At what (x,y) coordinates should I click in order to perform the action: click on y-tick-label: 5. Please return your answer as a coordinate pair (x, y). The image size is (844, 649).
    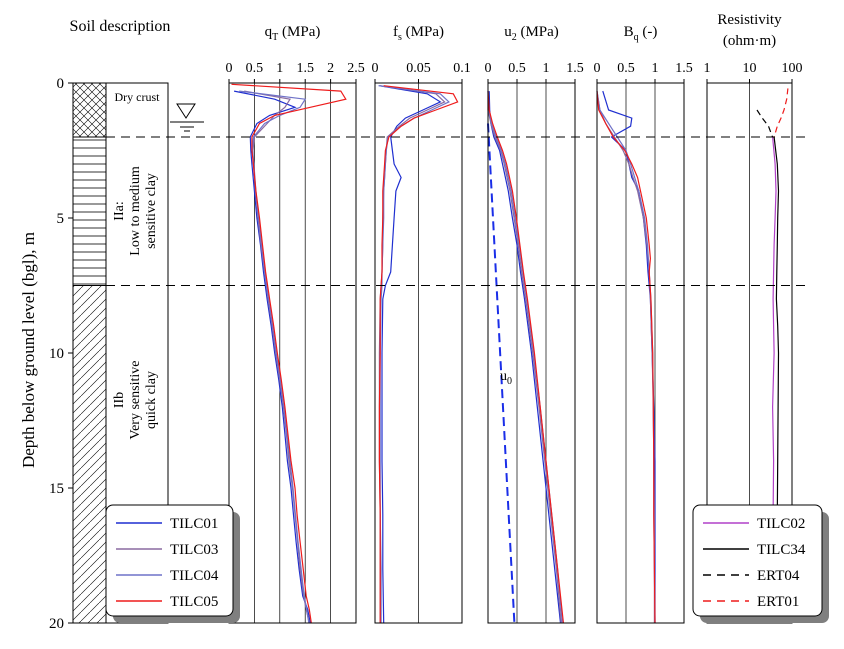
    Looking at the image, I should click on (61, 219).